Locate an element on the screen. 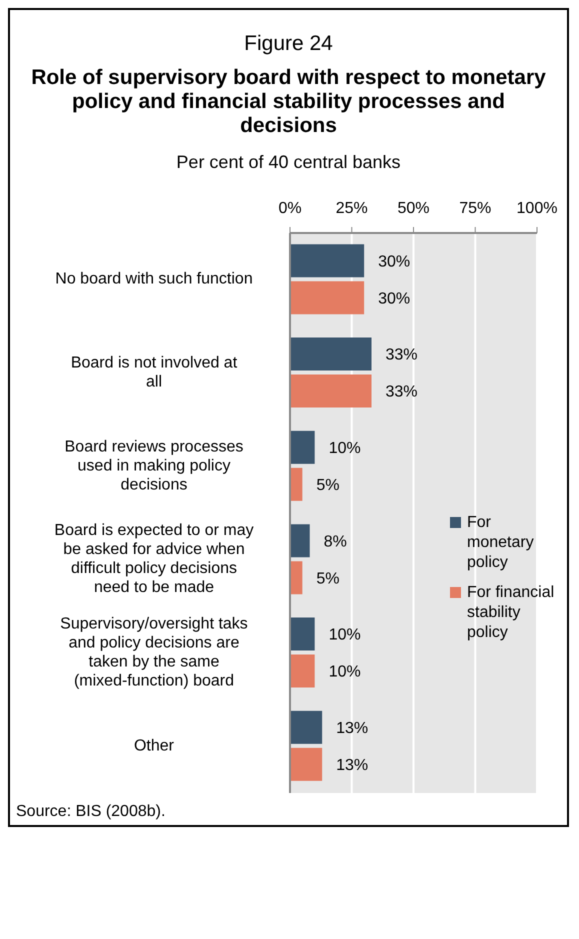 The width and height of the screenshot is (579, 939). x-tick-label: 25% is located at coordinates (352, 208).